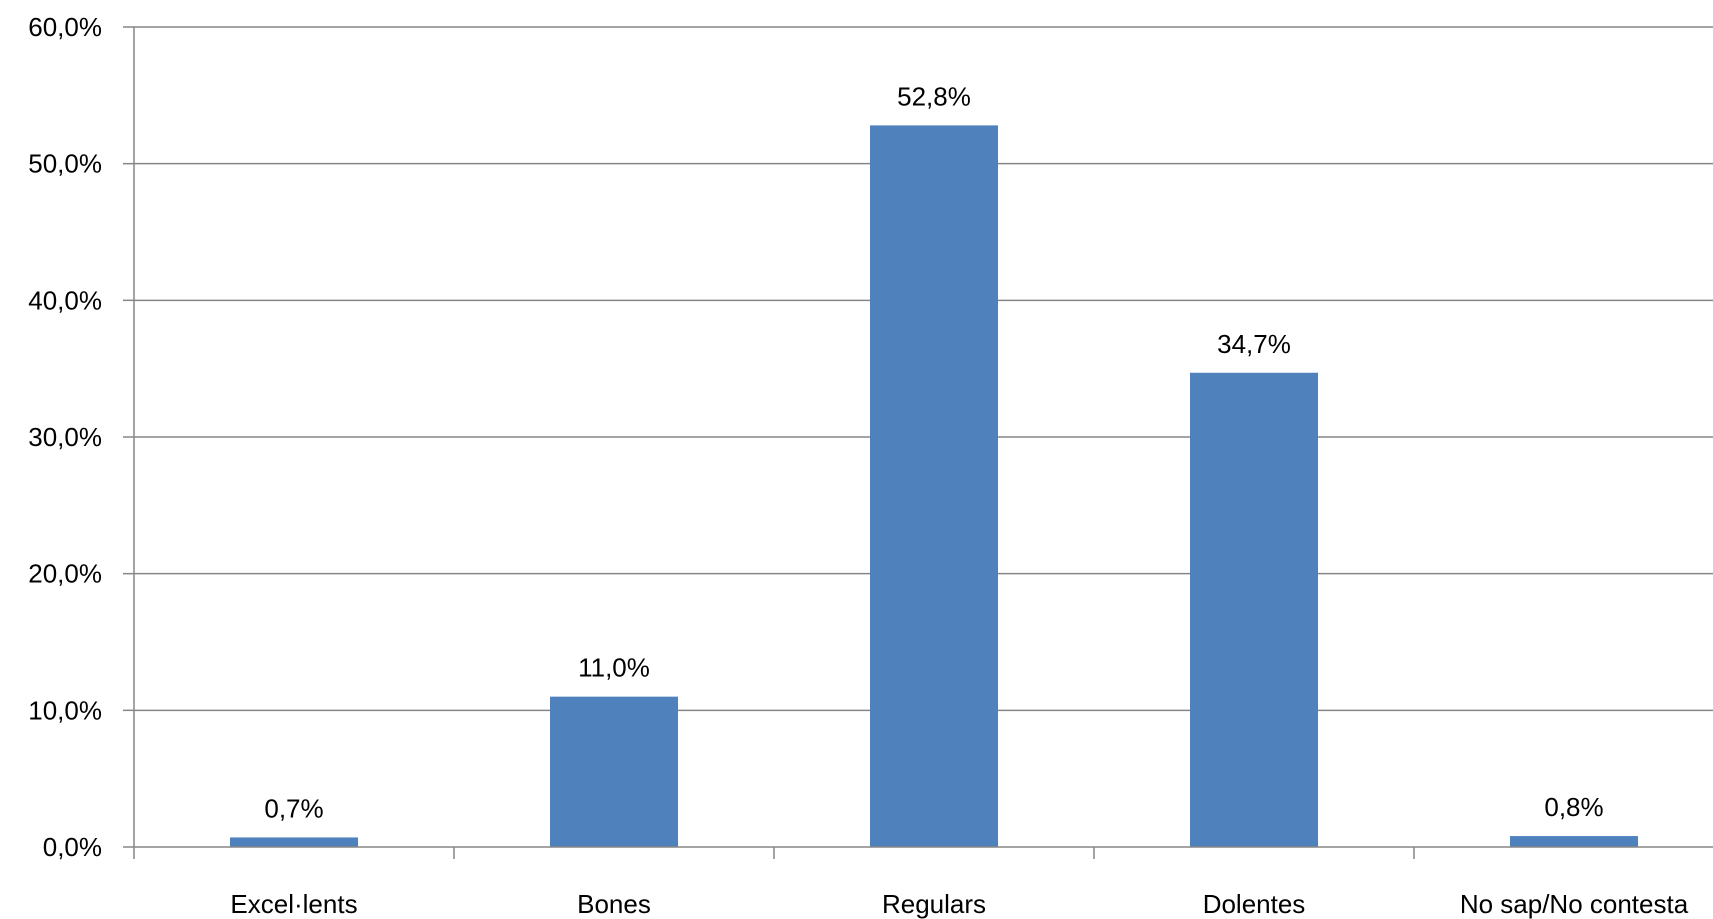 This screenshot has height=919, width=1713. I want to click on data-label: 0,8%, so click(1573, 807).